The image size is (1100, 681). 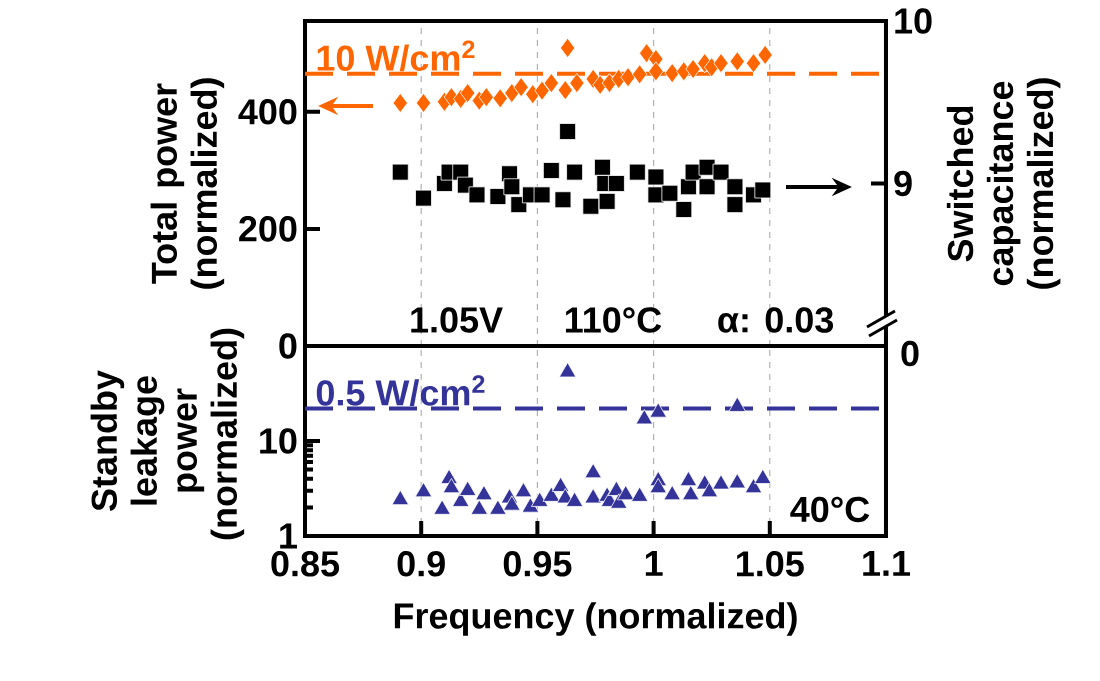 What do you see at coordinates (400, 391) in the screenshot?
I see `ref-line-label: 0.5 W/cm$^{2}$` at bounding box center [400, 391].